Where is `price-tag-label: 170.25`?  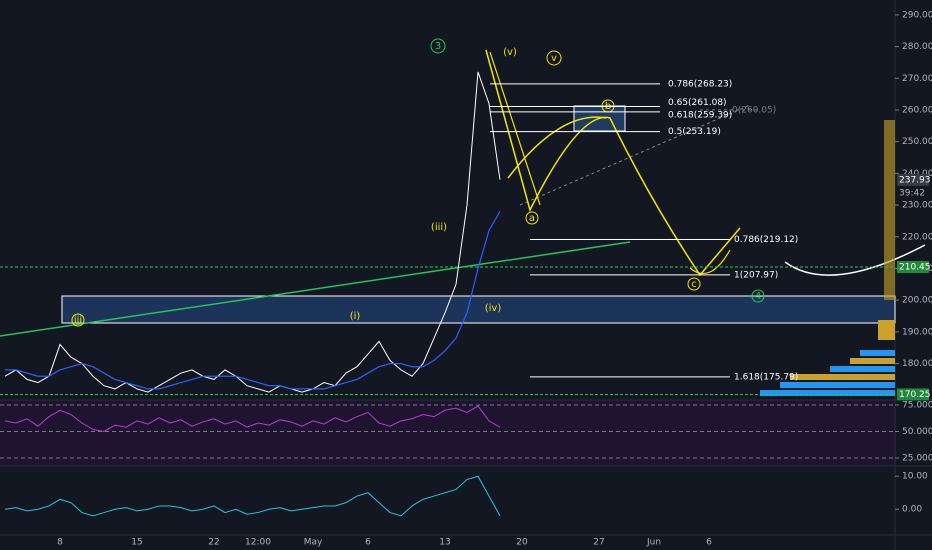 price-tag-label: 170.25 is located at coordinates (915, 395).